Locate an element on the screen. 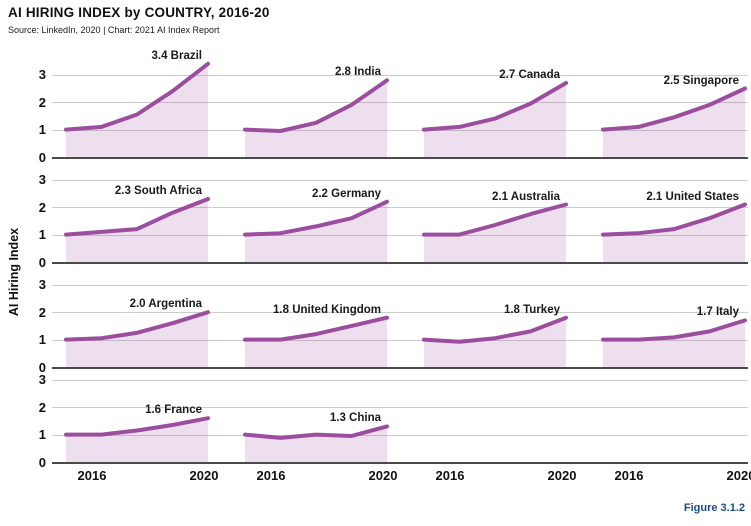  panel-india is located at coordinates (316, 105).